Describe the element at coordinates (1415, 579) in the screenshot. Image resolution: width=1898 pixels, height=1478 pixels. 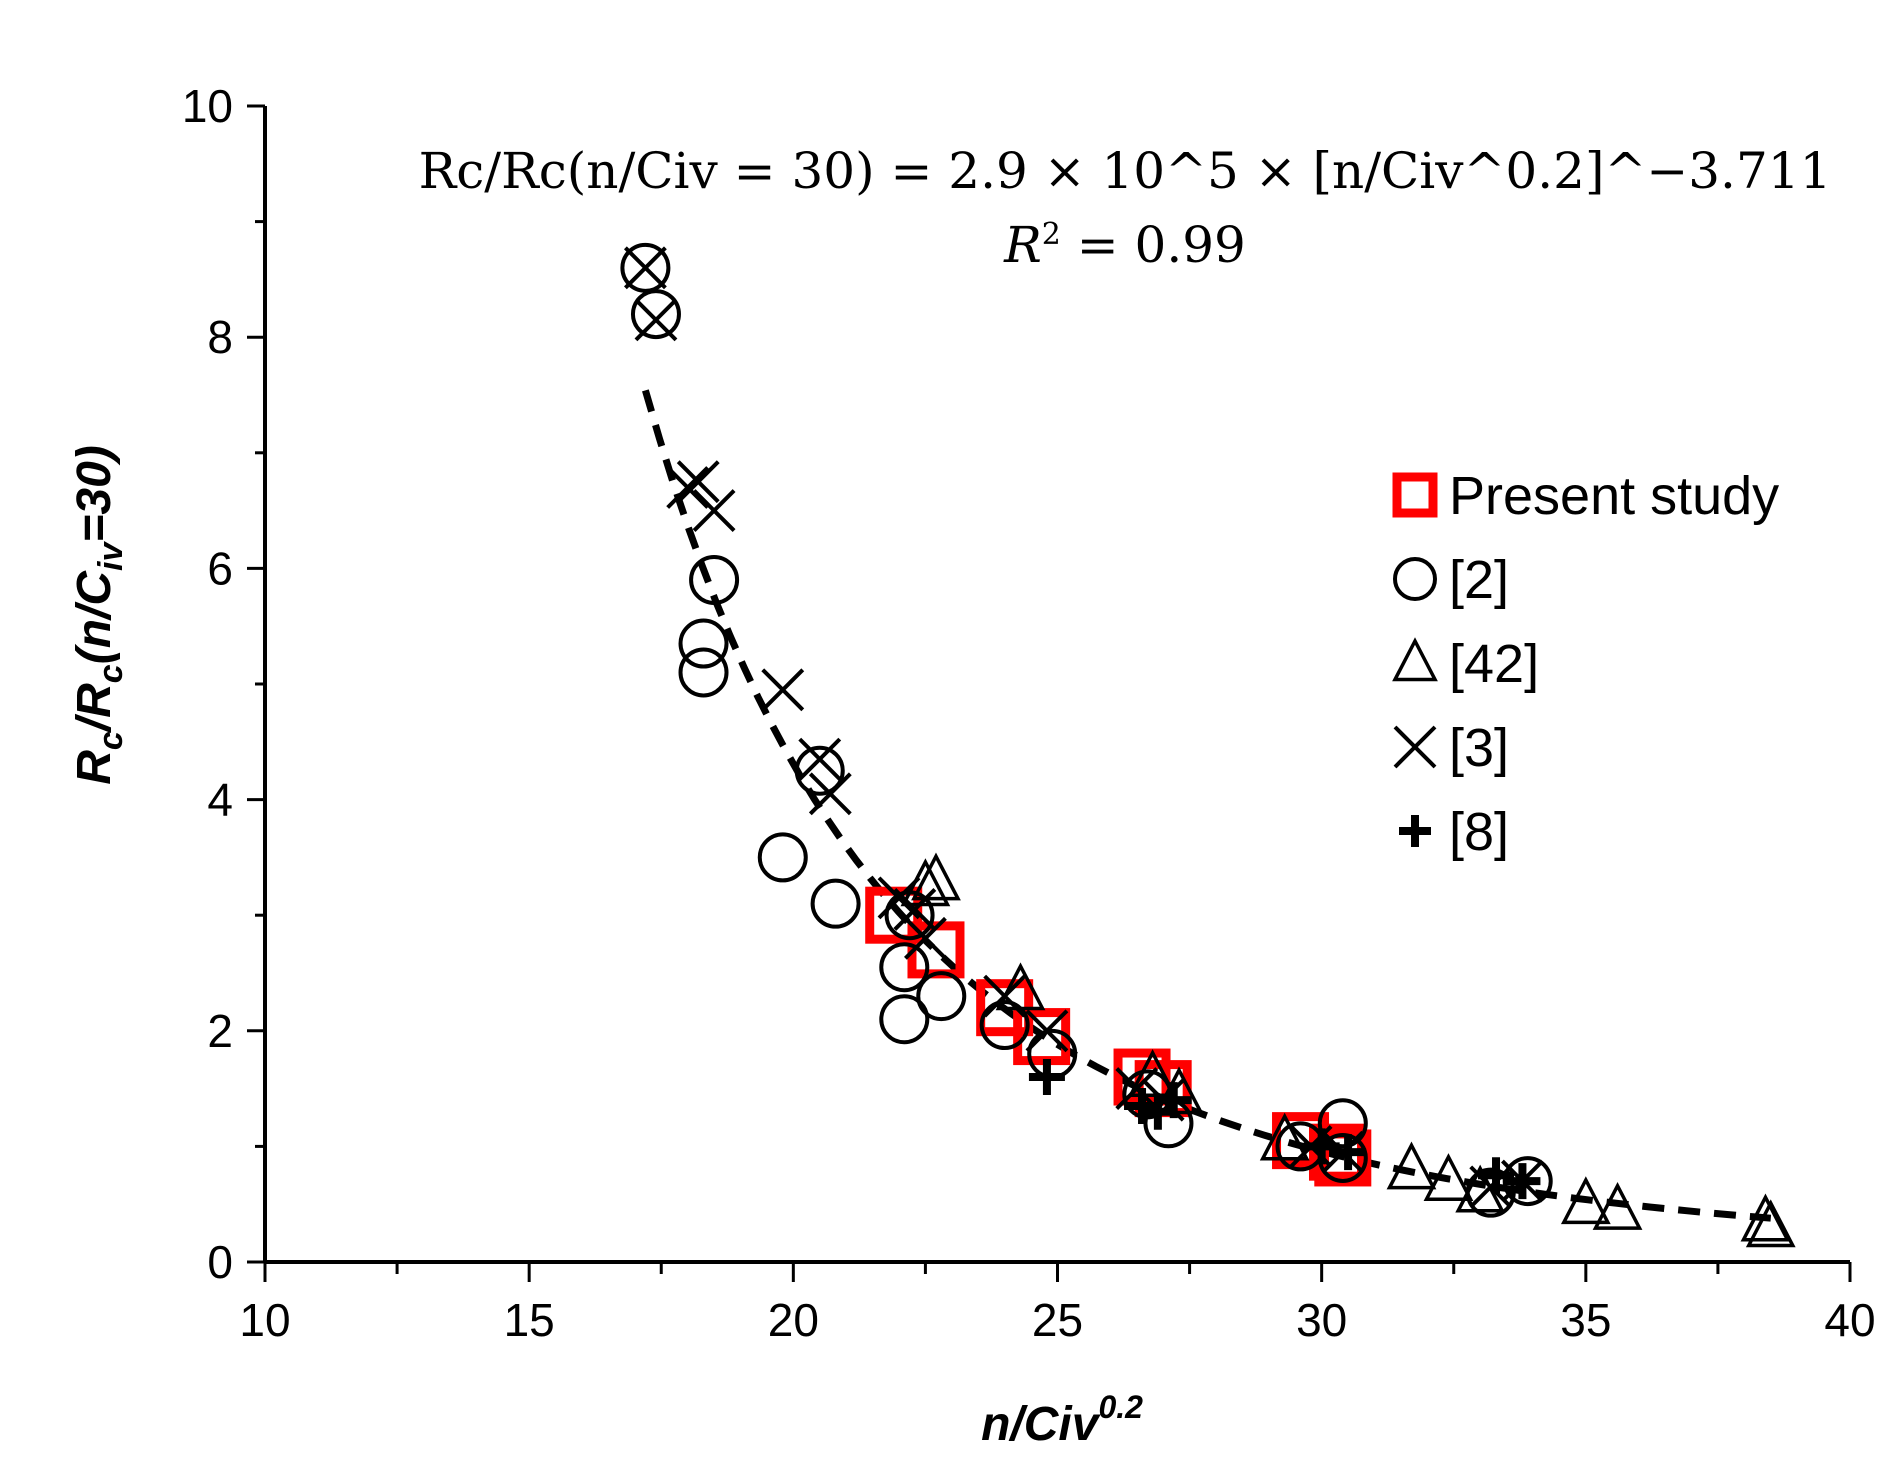
I see `legend-marker-circle` at that location.